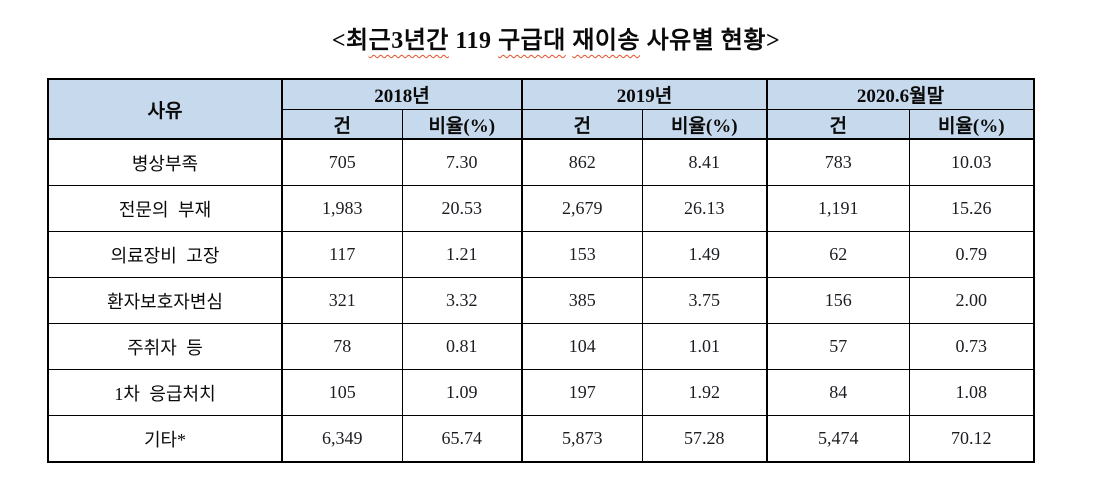 The height and width of the screenshot is (494, 1112). I want to click on cell-ratio-2018: 1.09, so click(462, 392).